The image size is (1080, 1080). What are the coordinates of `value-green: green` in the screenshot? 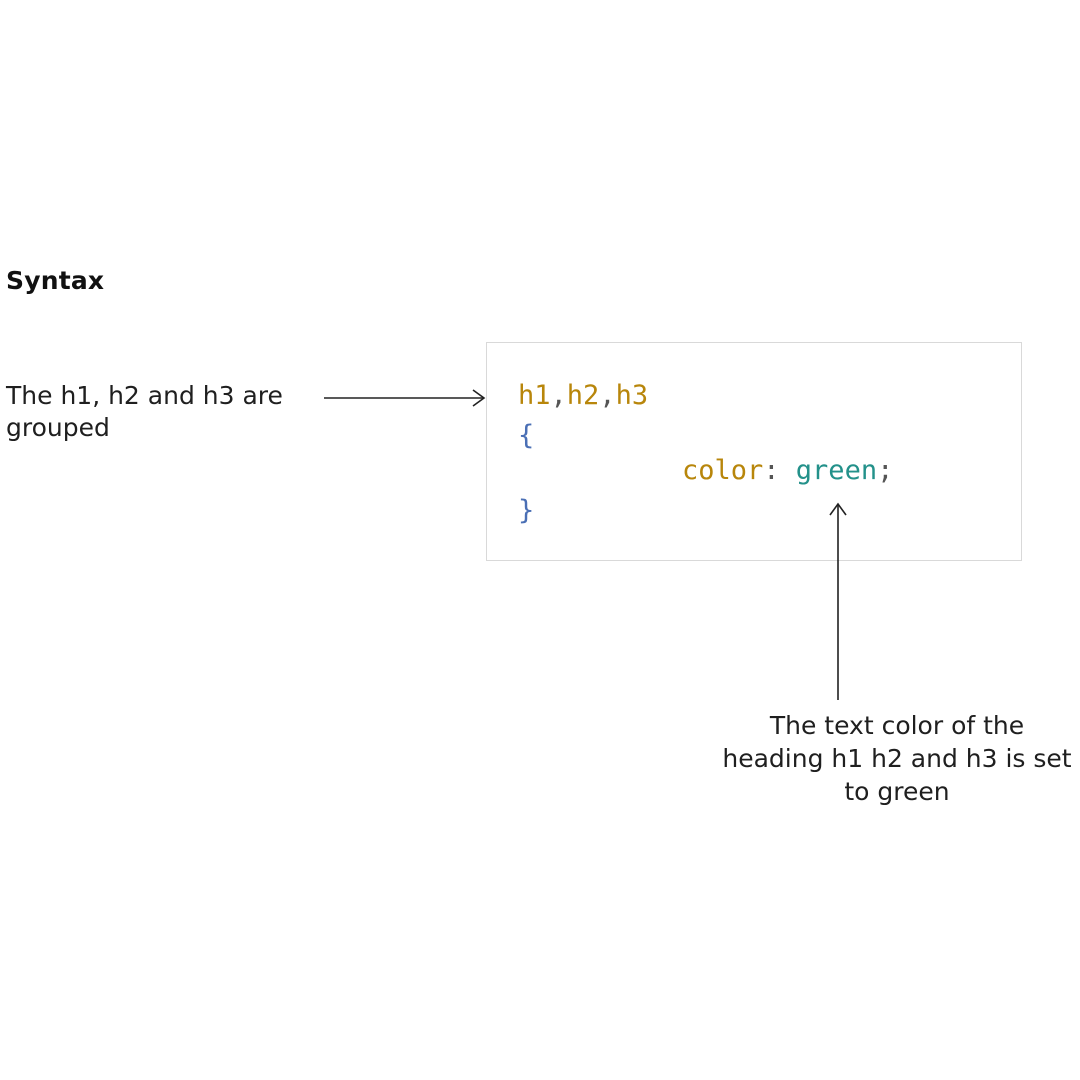 It's located at (836, 470).